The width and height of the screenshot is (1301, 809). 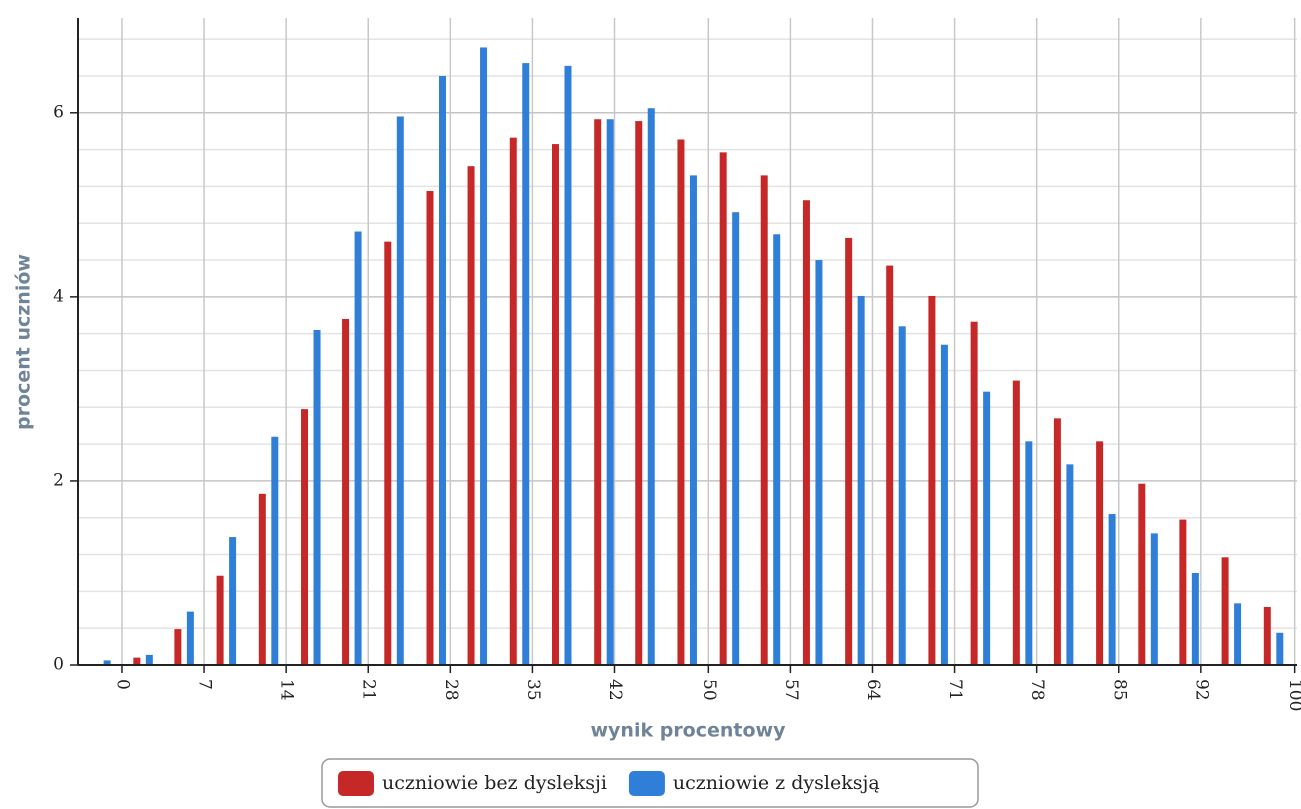 I want to click on x-tick-label: 100, so click(x=1293, y=695).